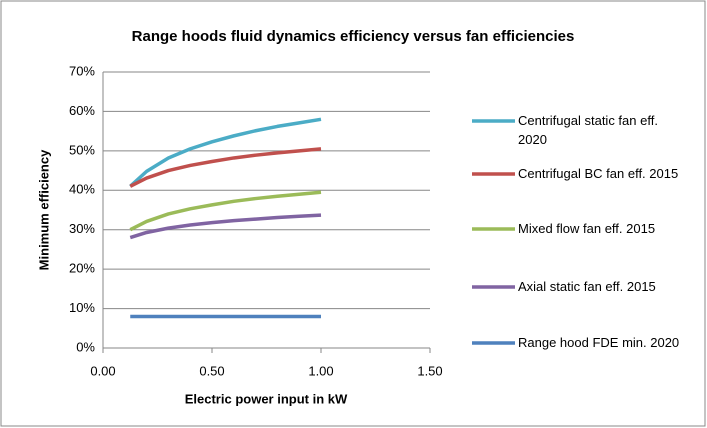  Describe the element at coordinates (102, 370) in the screenshot. I see `x-tick-label: 0.00` at that location.